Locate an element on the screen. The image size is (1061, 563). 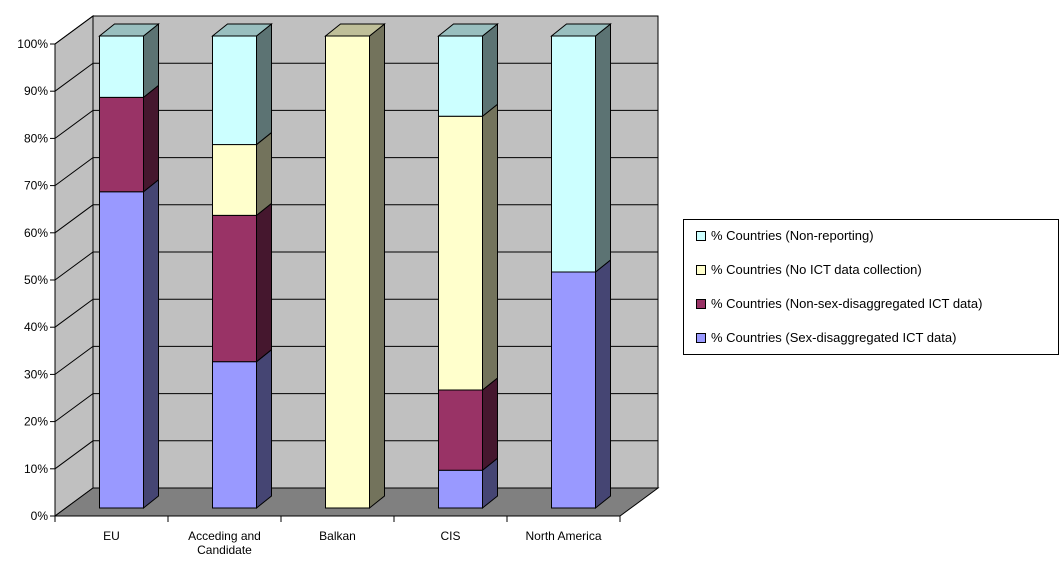
bar-1-3-side is located at coordinates (264, 84).